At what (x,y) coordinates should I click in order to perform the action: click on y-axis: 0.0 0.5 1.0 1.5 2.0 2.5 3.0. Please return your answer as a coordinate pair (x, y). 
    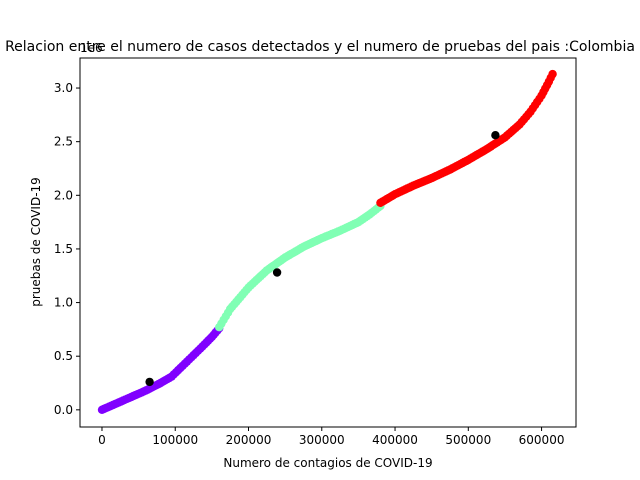
    Looking at the image, I should click on (67, 249).